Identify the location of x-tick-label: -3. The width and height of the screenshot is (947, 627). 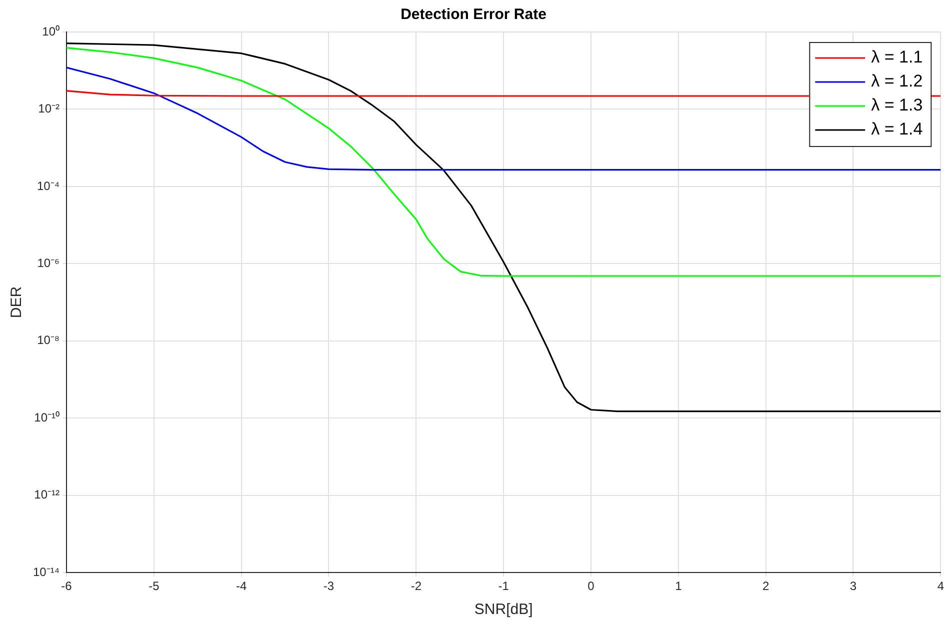
(328, 586).